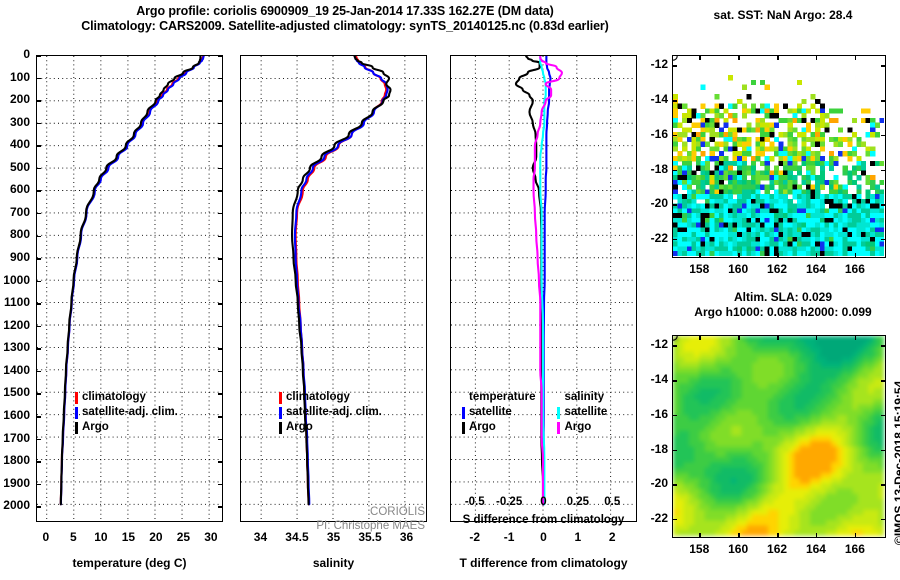 This screenshot has width=900, height=580. Describe the element at coordinates (896, 462) in the screenshot. I see `imos-watermark: ©IMOS 13-Dec-2018 15:19:54` at that location.